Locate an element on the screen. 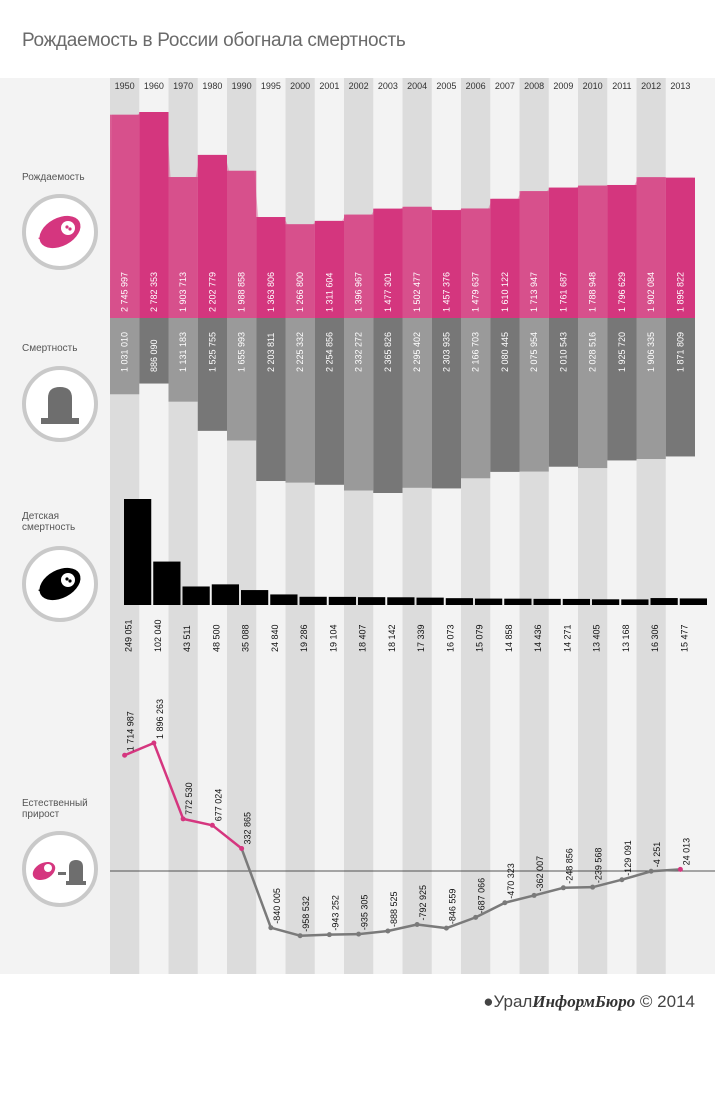  births-value-label: 1 902 084 is located at coordinates (651, 292).